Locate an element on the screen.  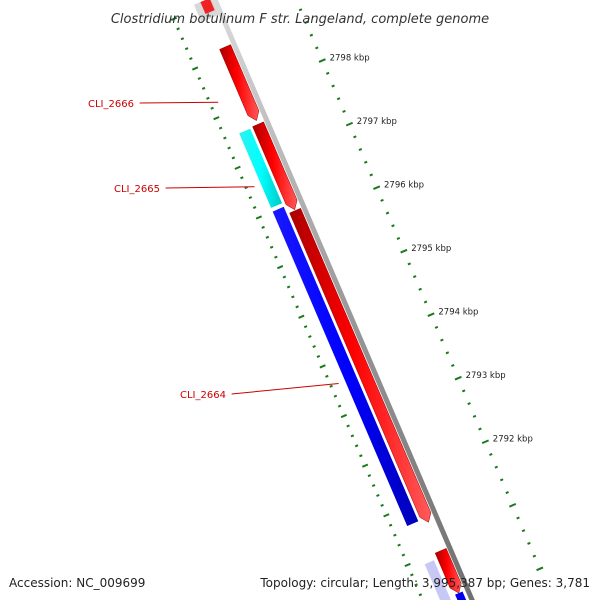
scale-label: 2792 kbp is located at coordinates (513, 440).